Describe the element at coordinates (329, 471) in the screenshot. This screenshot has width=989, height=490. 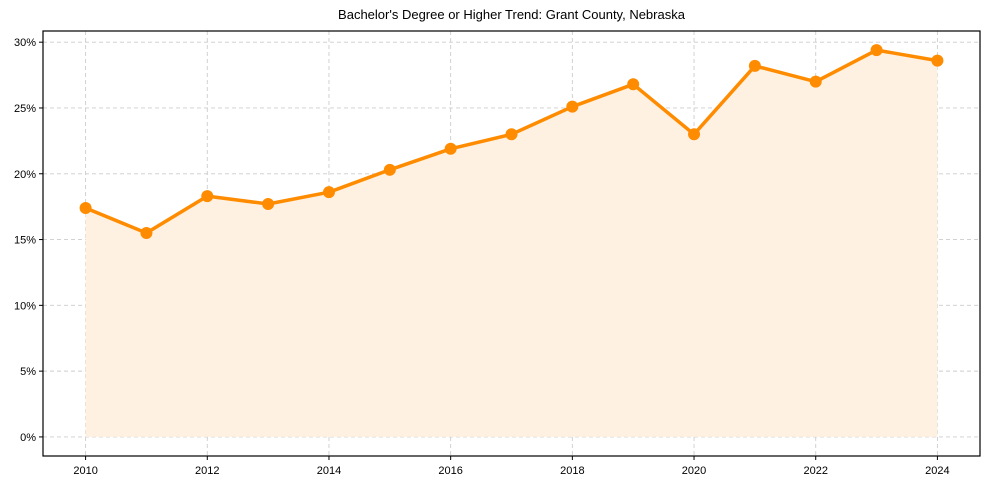
I see `x-tick-label: 2014` at that location.